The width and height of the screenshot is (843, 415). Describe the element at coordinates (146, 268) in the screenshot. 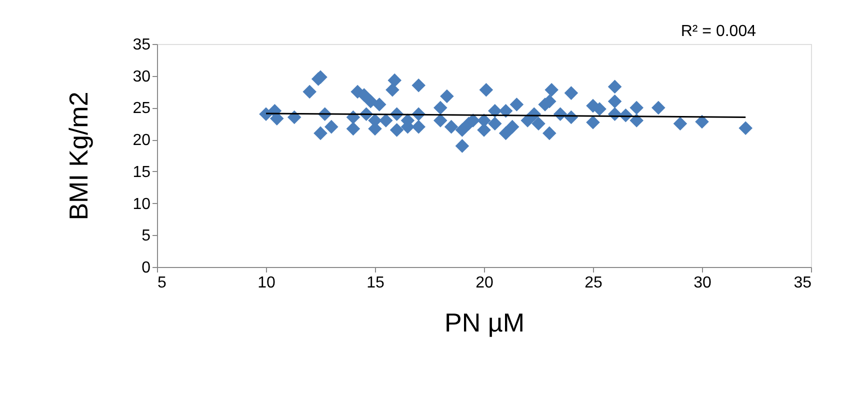

I see `y-tick-label: 0` at that location.